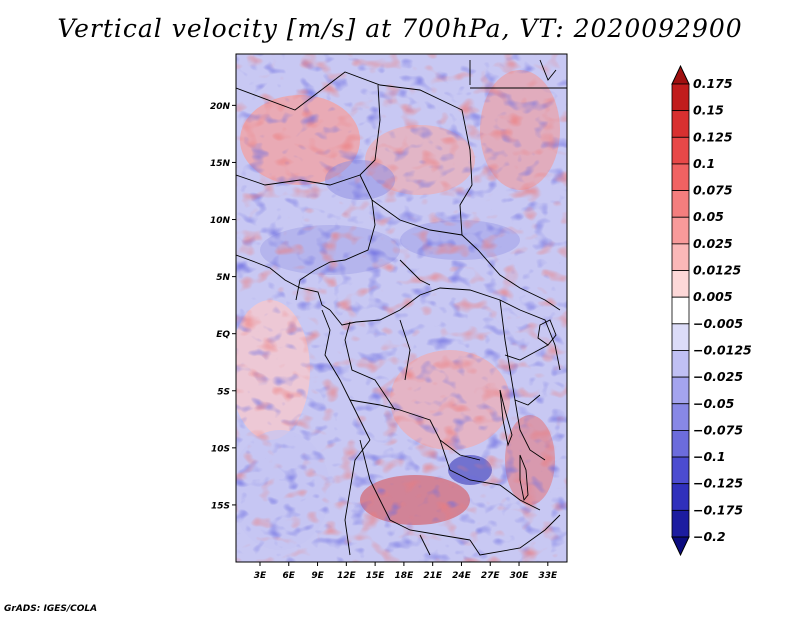 Image resolution: width=800 pixels, height=618 pixels. I want to click on lakes, so click(528, 410).